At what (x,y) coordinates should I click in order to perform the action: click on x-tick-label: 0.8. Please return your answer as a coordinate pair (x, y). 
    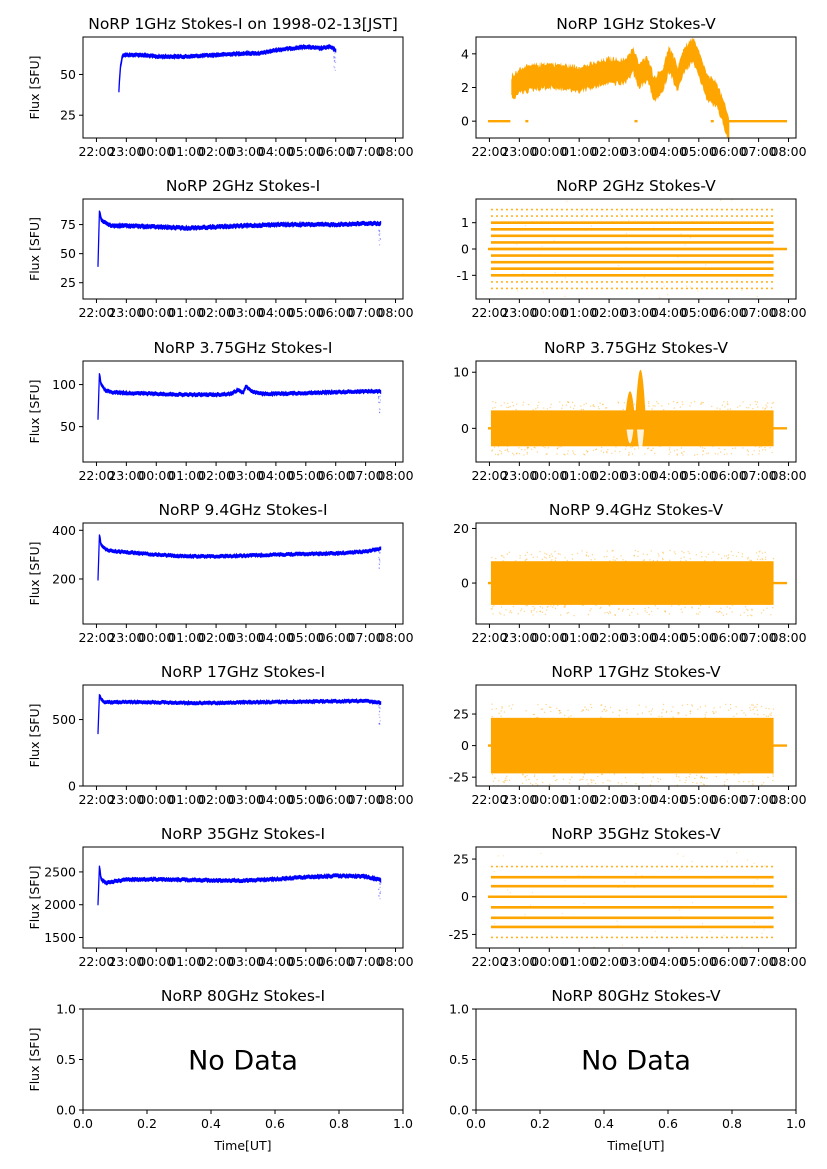
    Looking at the image, I should click on (732, 1123).